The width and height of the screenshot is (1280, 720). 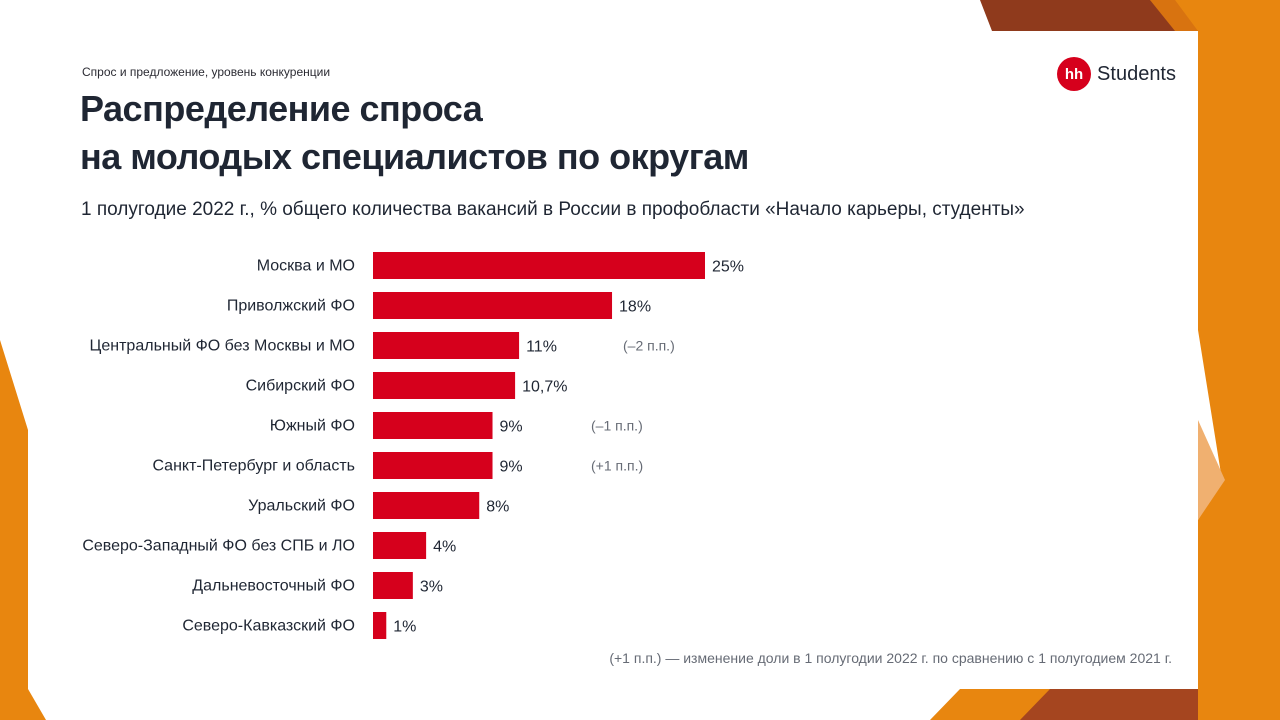 I want to click on category-label: Уральский ФО, so click(x=301, y=506).